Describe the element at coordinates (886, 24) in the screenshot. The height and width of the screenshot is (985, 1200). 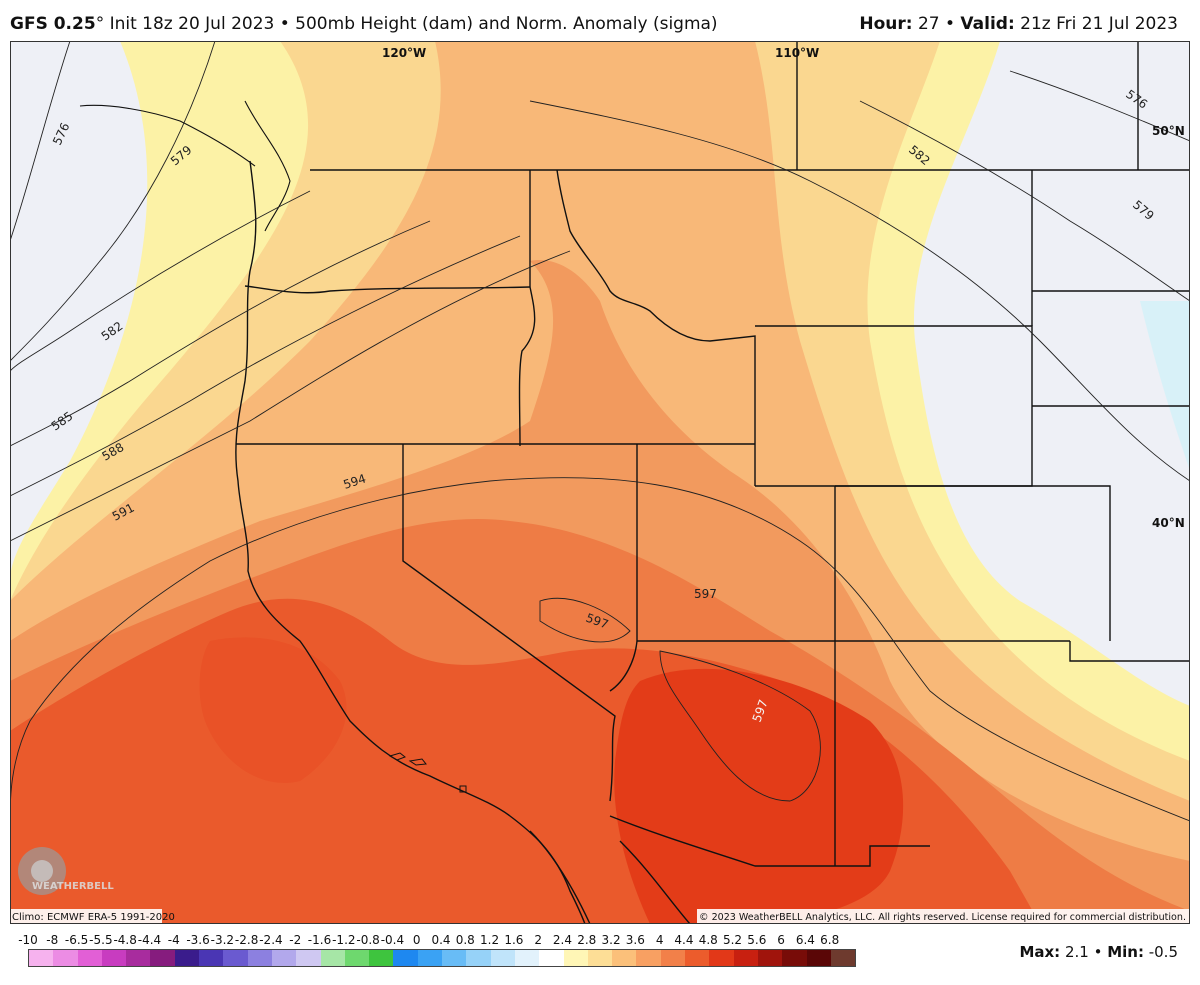
I see `hour-label: Hour:` at that location.